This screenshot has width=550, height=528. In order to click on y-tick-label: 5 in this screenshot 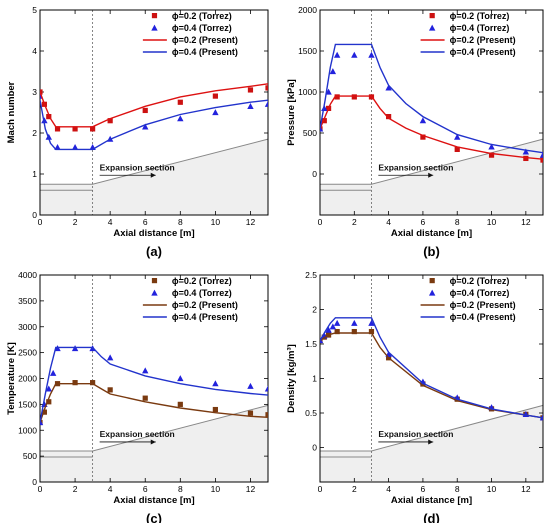, I will do `click(34, 10)`.